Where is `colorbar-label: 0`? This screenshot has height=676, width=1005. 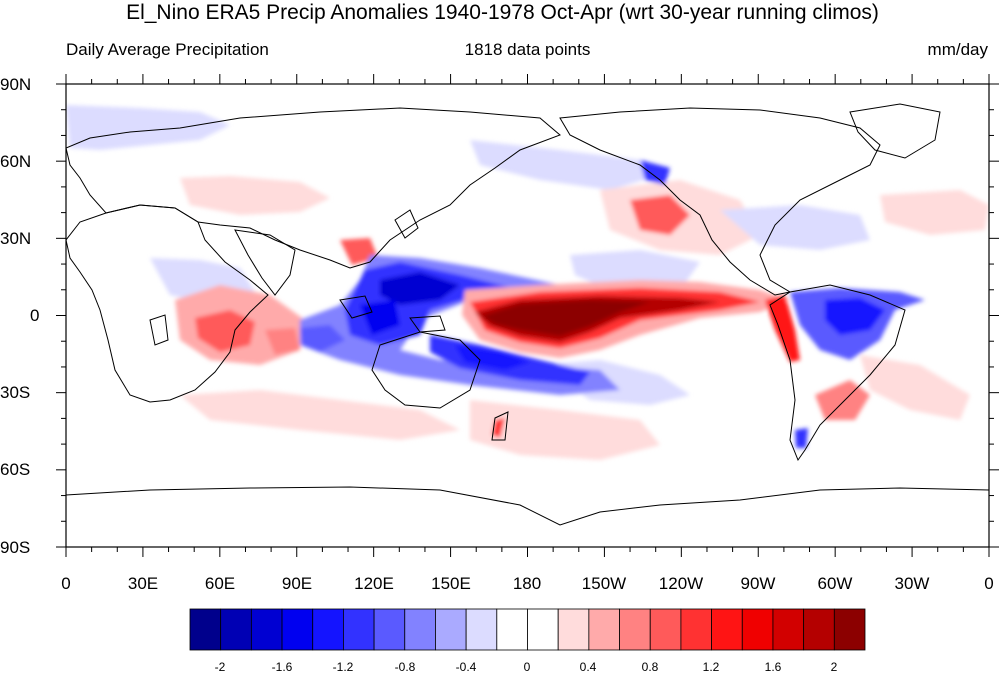
colorbar-label: 0 is located at coordinates (527, 667).